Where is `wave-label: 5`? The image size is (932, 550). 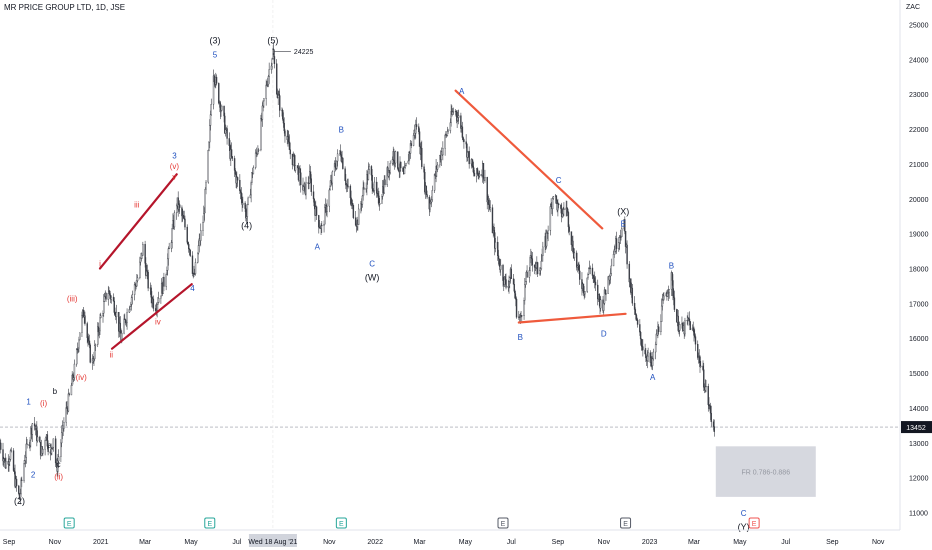 wave-label: 5 is located at coordinates (215, 55).